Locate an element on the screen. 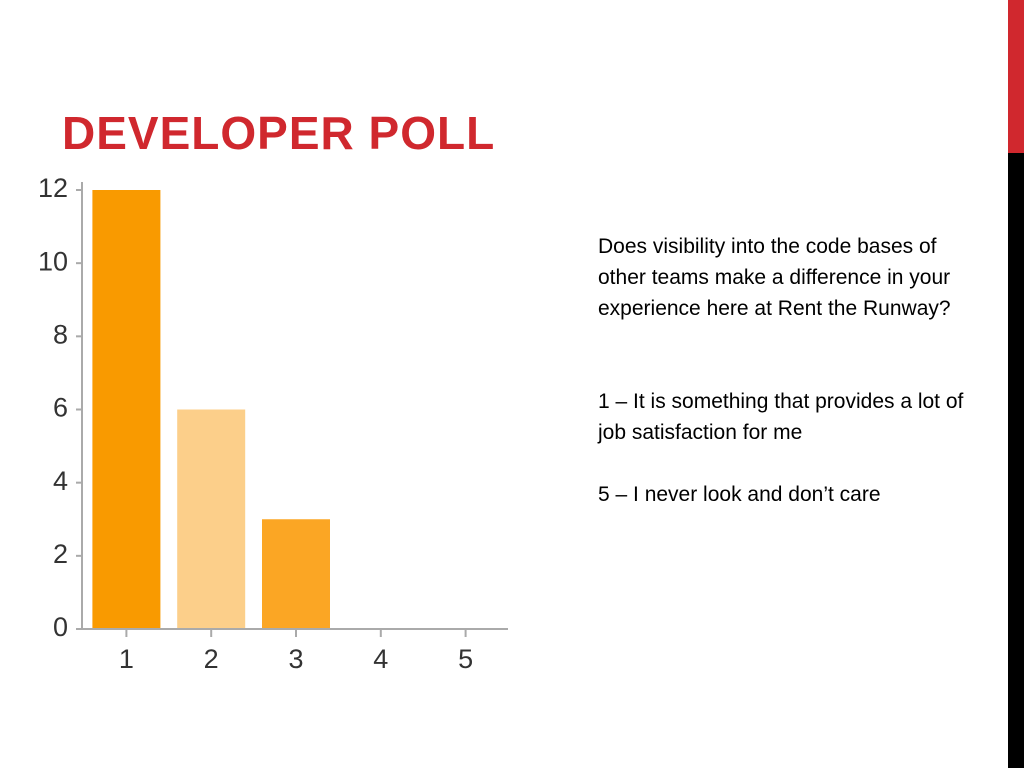 The width and height of the screenshot is (1024, 768). x-tick-label: 4 is located at coordinates (380, 659).